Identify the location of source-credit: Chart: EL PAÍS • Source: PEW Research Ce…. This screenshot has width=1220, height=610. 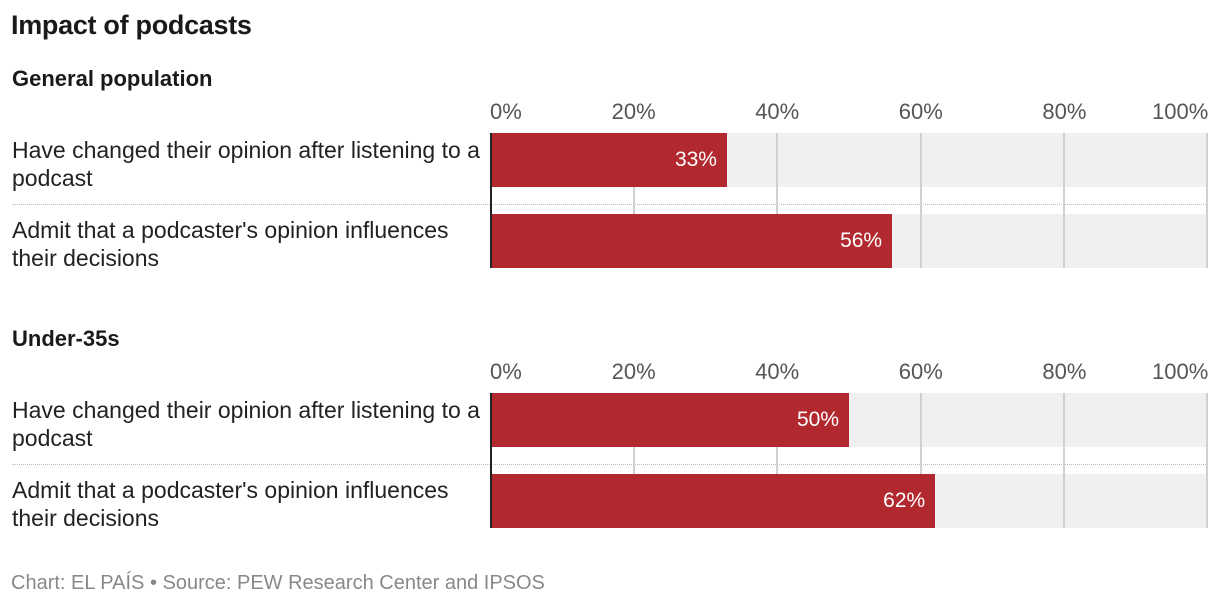
(278, 583).